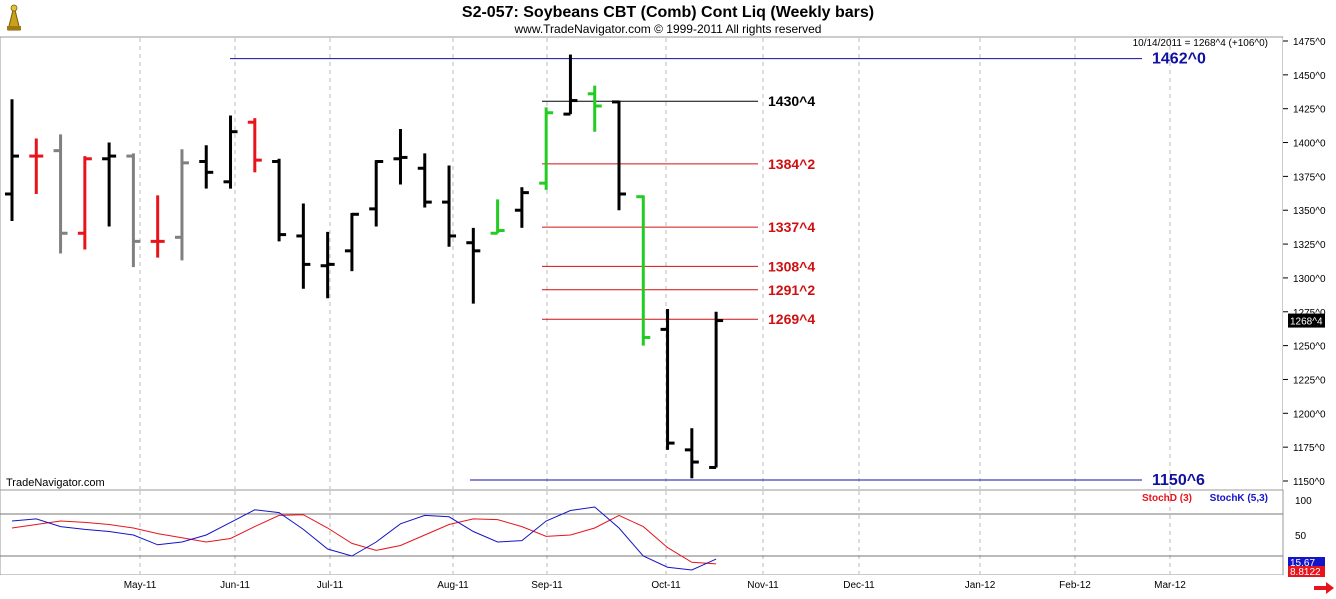  What do you see at coordinates (140, 585) in the screenshot?
I see `x-tick-label: May-11` at bounding box center [140, 585].